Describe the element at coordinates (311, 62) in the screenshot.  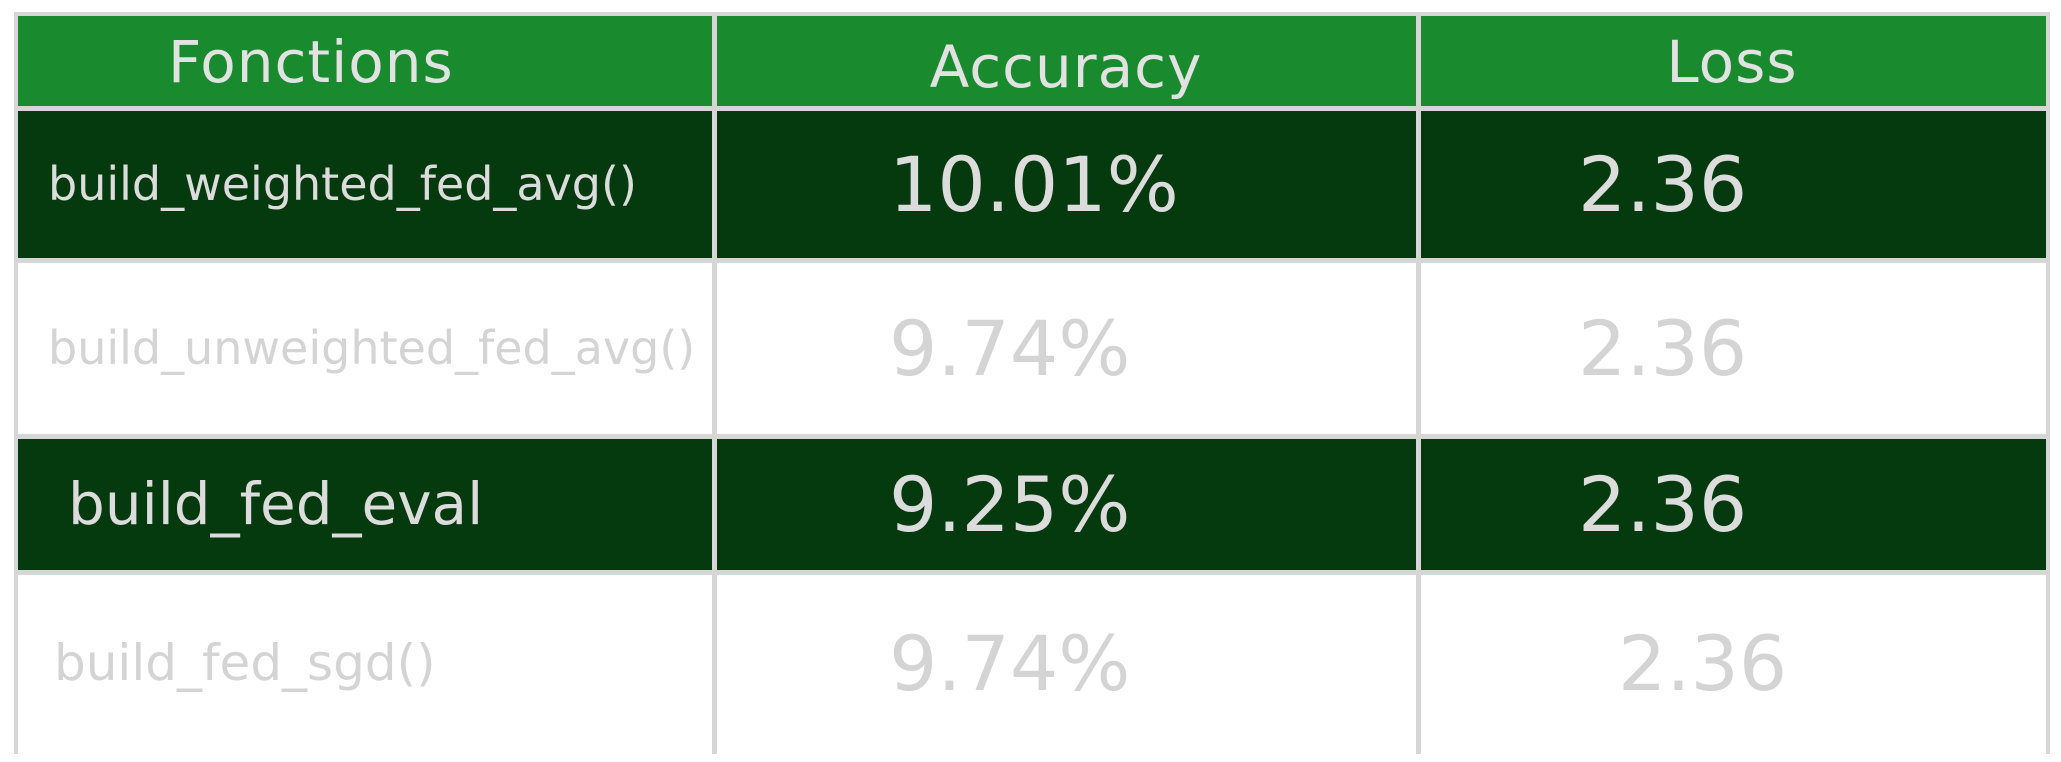
I see `header-functions: Fonctions` at that location.